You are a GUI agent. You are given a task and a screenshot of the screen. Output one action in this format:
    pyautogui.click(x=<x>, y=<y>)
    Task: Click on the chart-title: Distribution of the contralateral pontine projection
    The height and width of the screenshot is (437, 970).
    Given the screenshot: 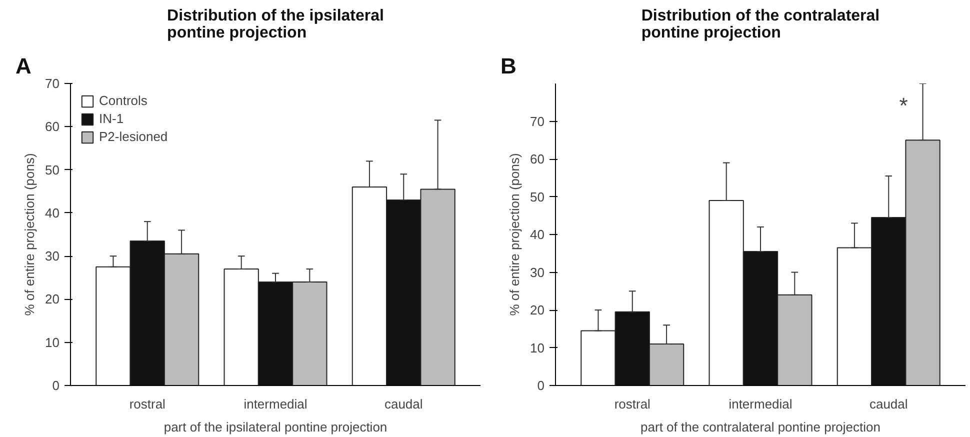 What is the action you would take?
    pyautogui.click(x=760, y=25)
    